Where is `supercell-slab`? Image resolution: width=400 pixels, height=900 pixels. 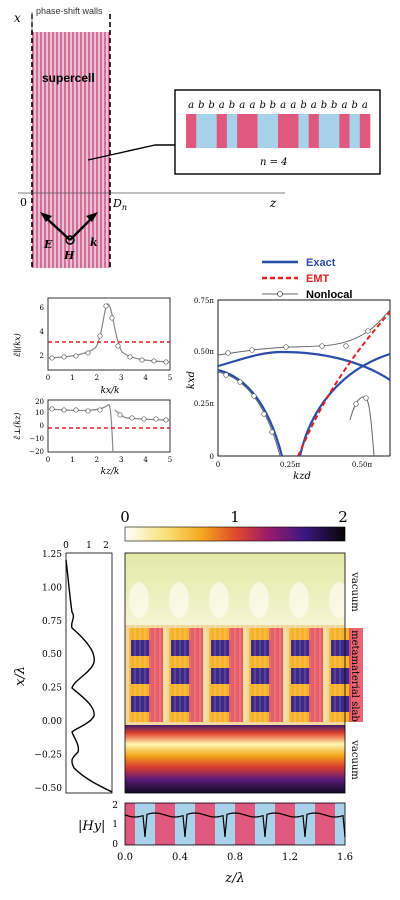 supercell-slab is located at coordinates (71, 150).